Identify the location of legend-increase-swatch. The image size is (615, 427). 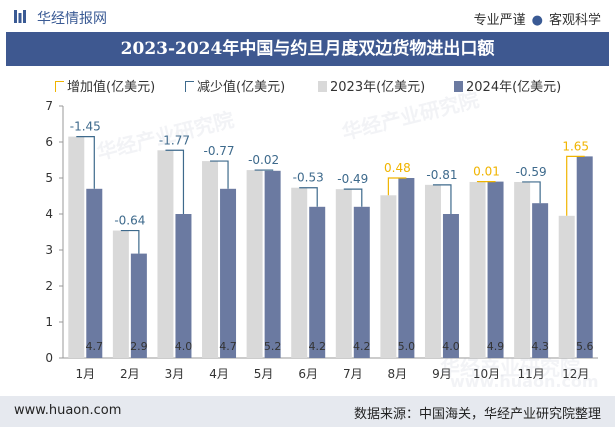
(59, 86).